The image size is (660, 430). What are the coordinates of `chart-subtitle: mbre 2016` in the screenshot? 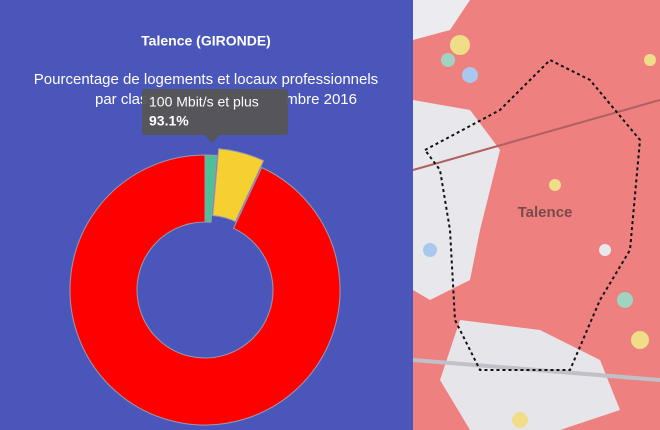 It's located at (321, 99).